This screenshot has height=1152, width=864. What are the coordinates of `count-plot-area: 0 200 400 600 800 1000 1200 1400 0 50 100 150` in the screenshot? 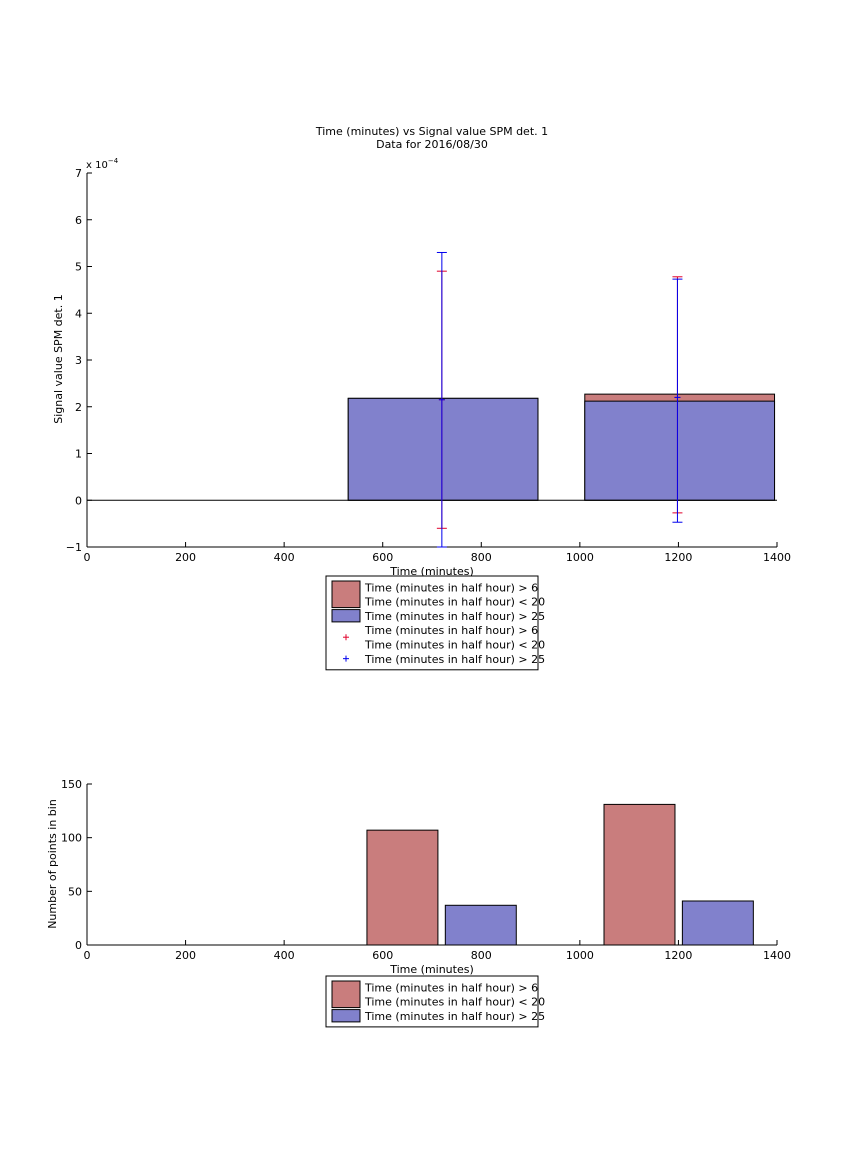 It's located at (426, 870).